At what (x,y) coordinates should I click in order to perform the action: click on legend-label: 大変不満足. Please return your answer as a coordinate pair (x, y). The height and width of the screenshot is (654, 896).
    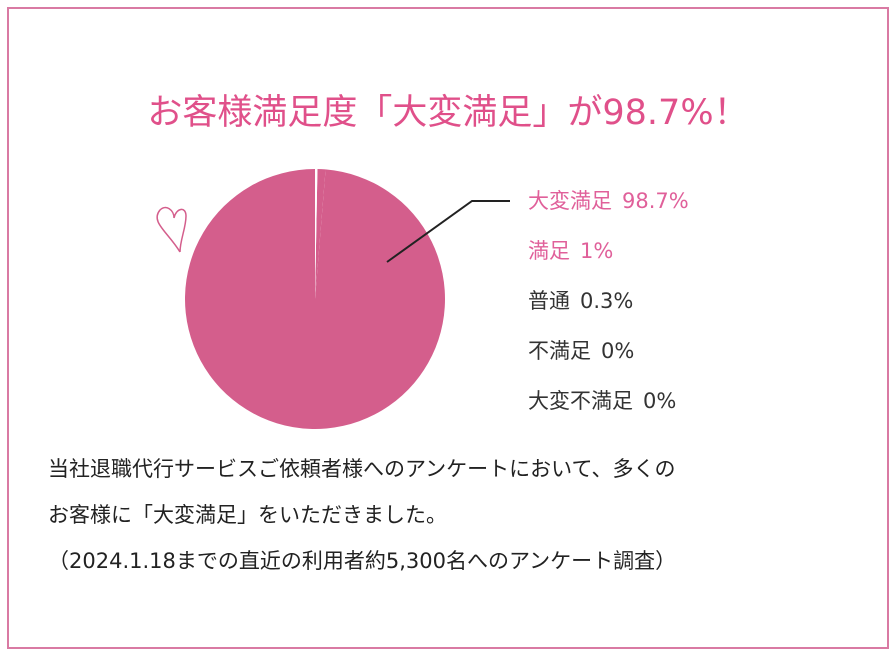
    Looking at the image, I should click on (580, 401).